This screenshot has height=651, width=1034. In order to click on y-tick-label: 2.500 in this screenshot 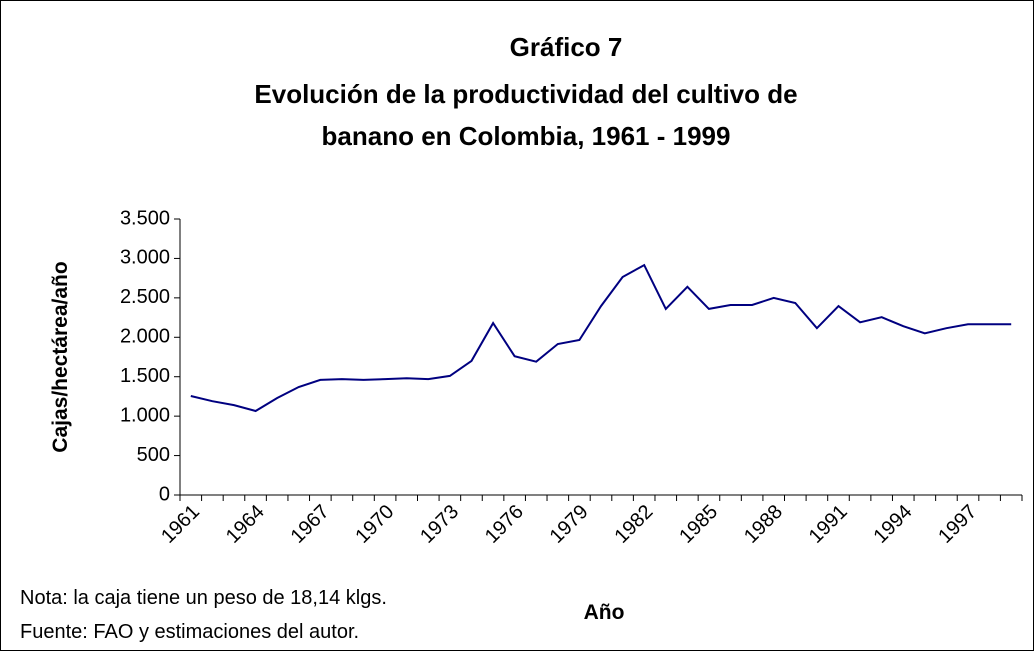, I will do `click(145, 297)`.